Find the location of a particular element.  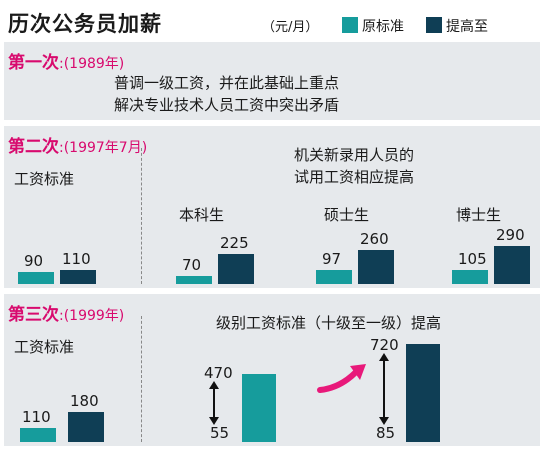

value-label-raised: 260 is located at coordinates (374, 239).